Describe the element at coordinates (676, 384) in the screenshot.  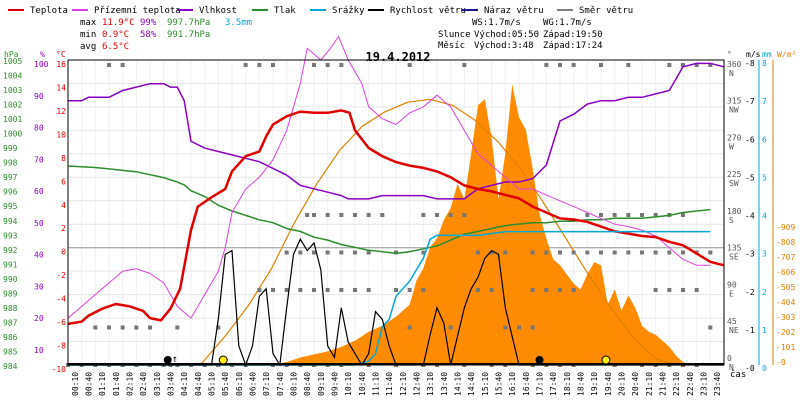
I see `time-tick-label: 22:10` at that location.